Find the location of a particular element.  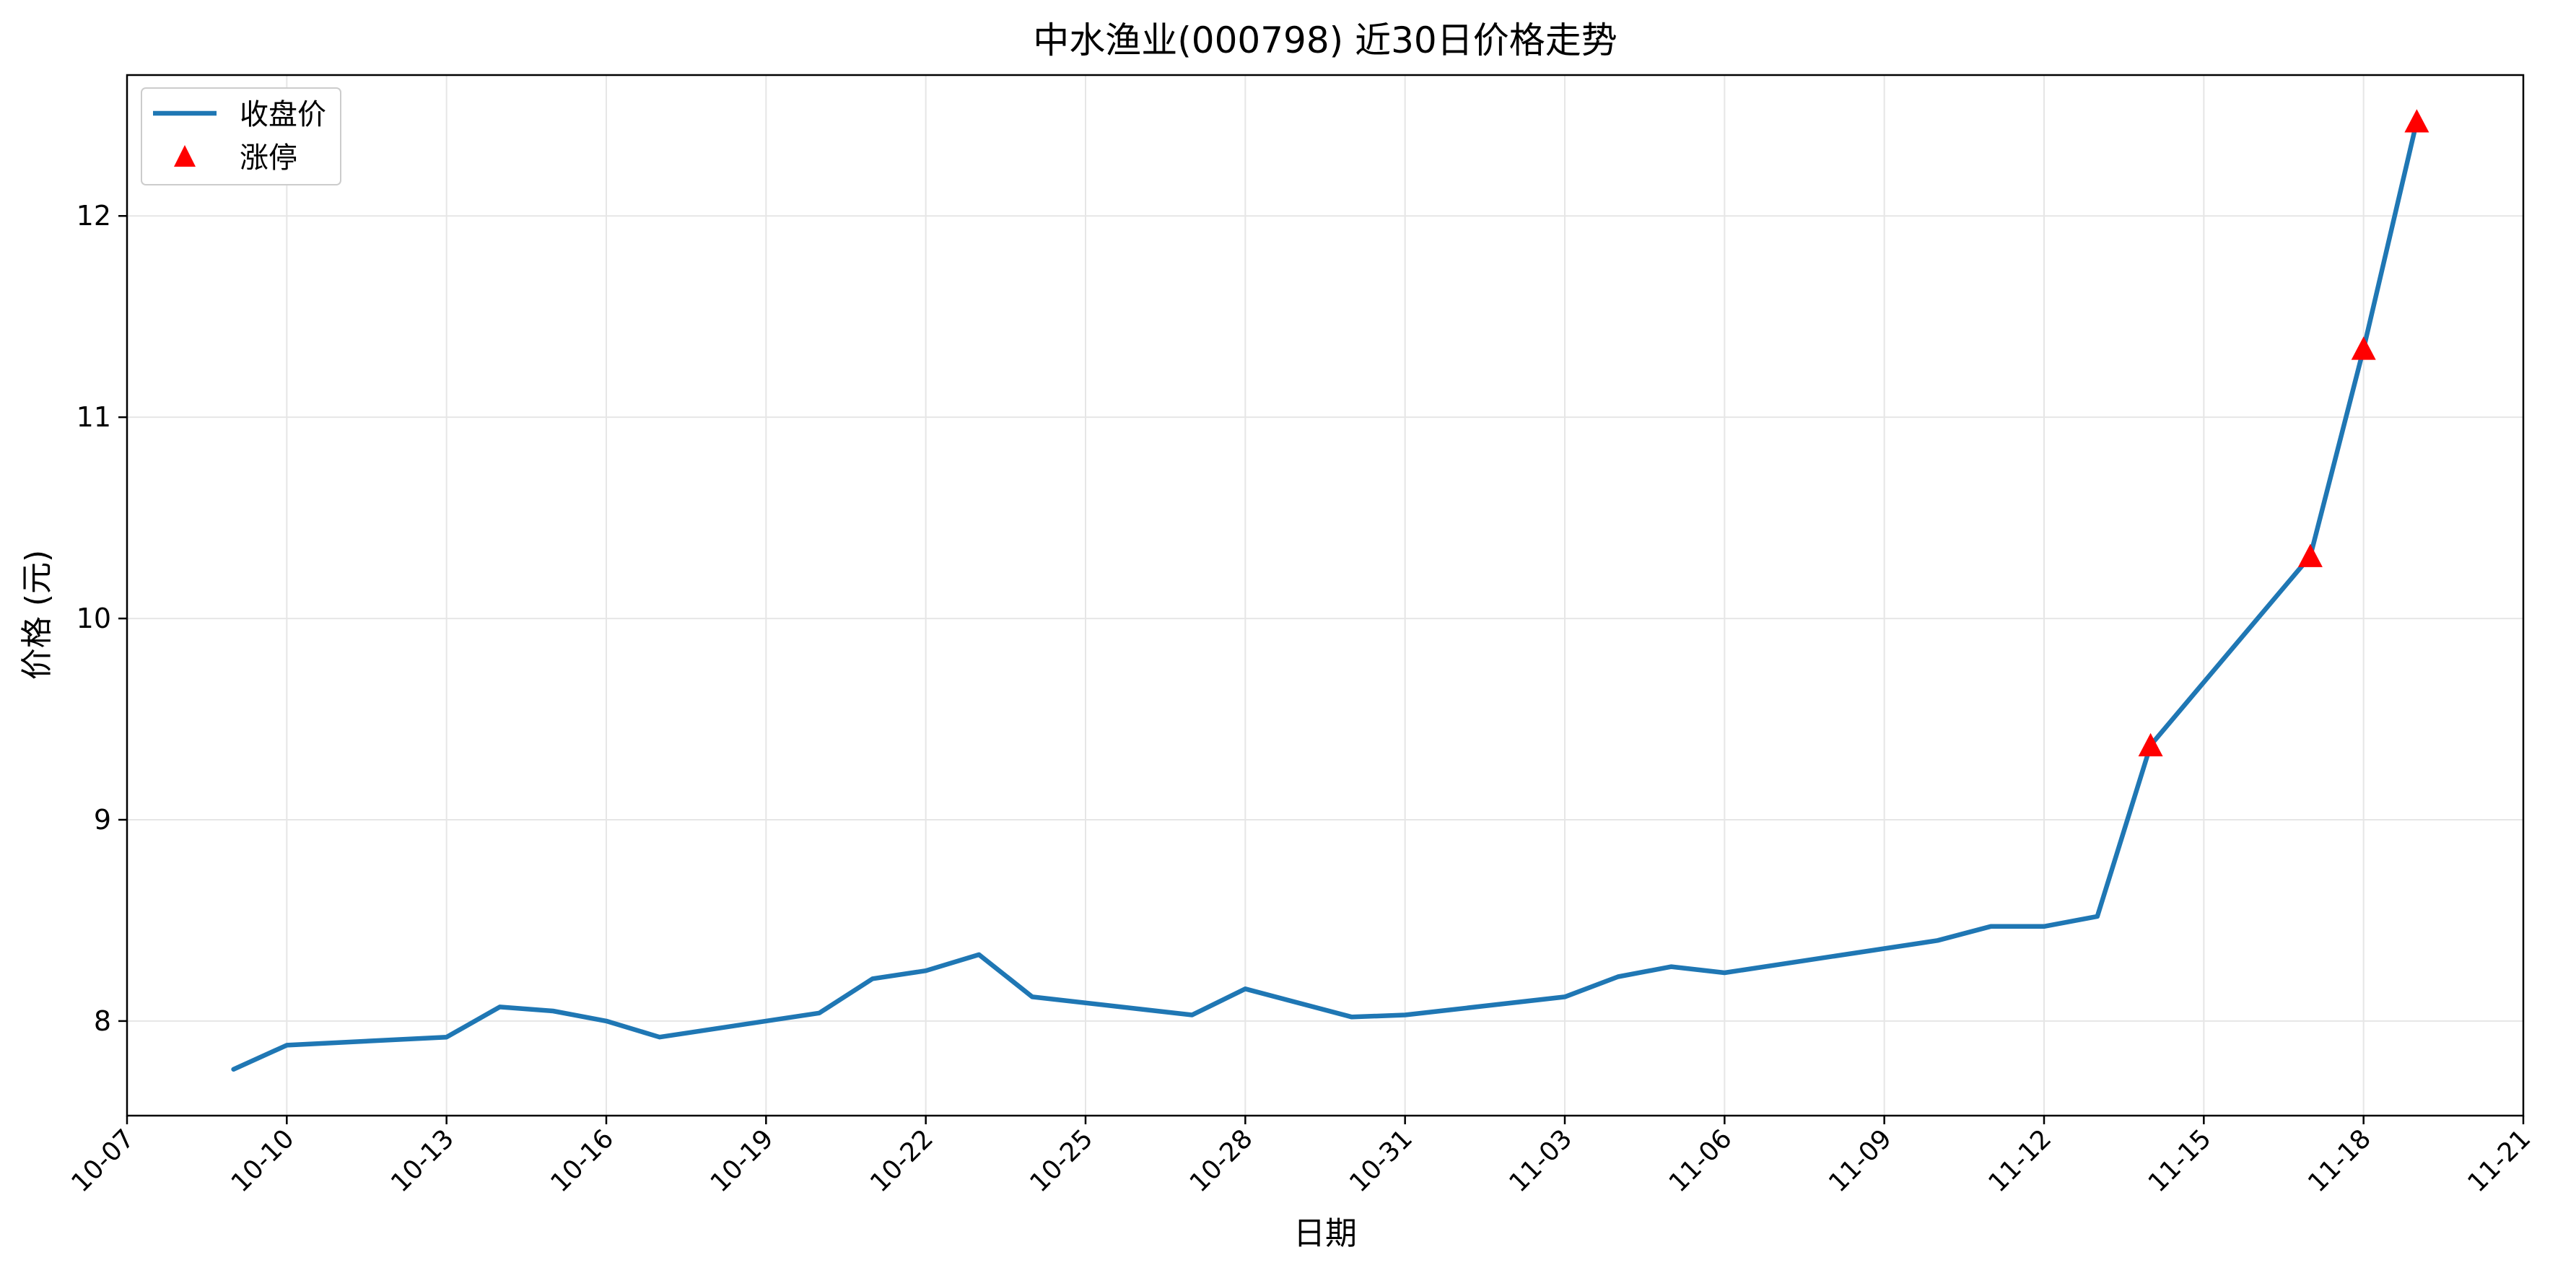

y-tick-label: 9 is located at coordinates (102, 820).